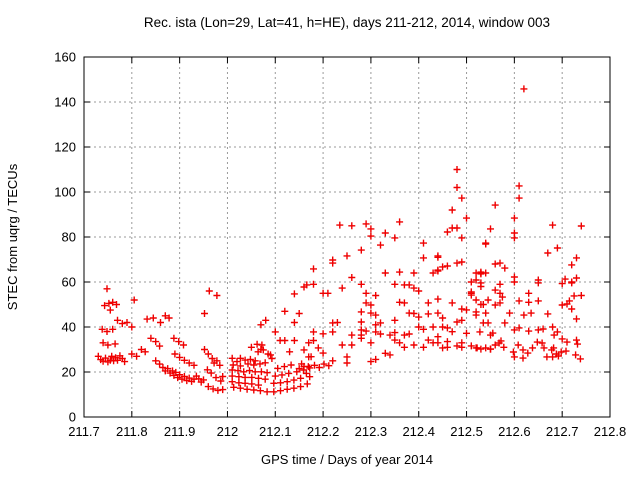 This screenshot has height=480, width=640. I want to click on x-tick-label: 212.1, so click(275, 431).